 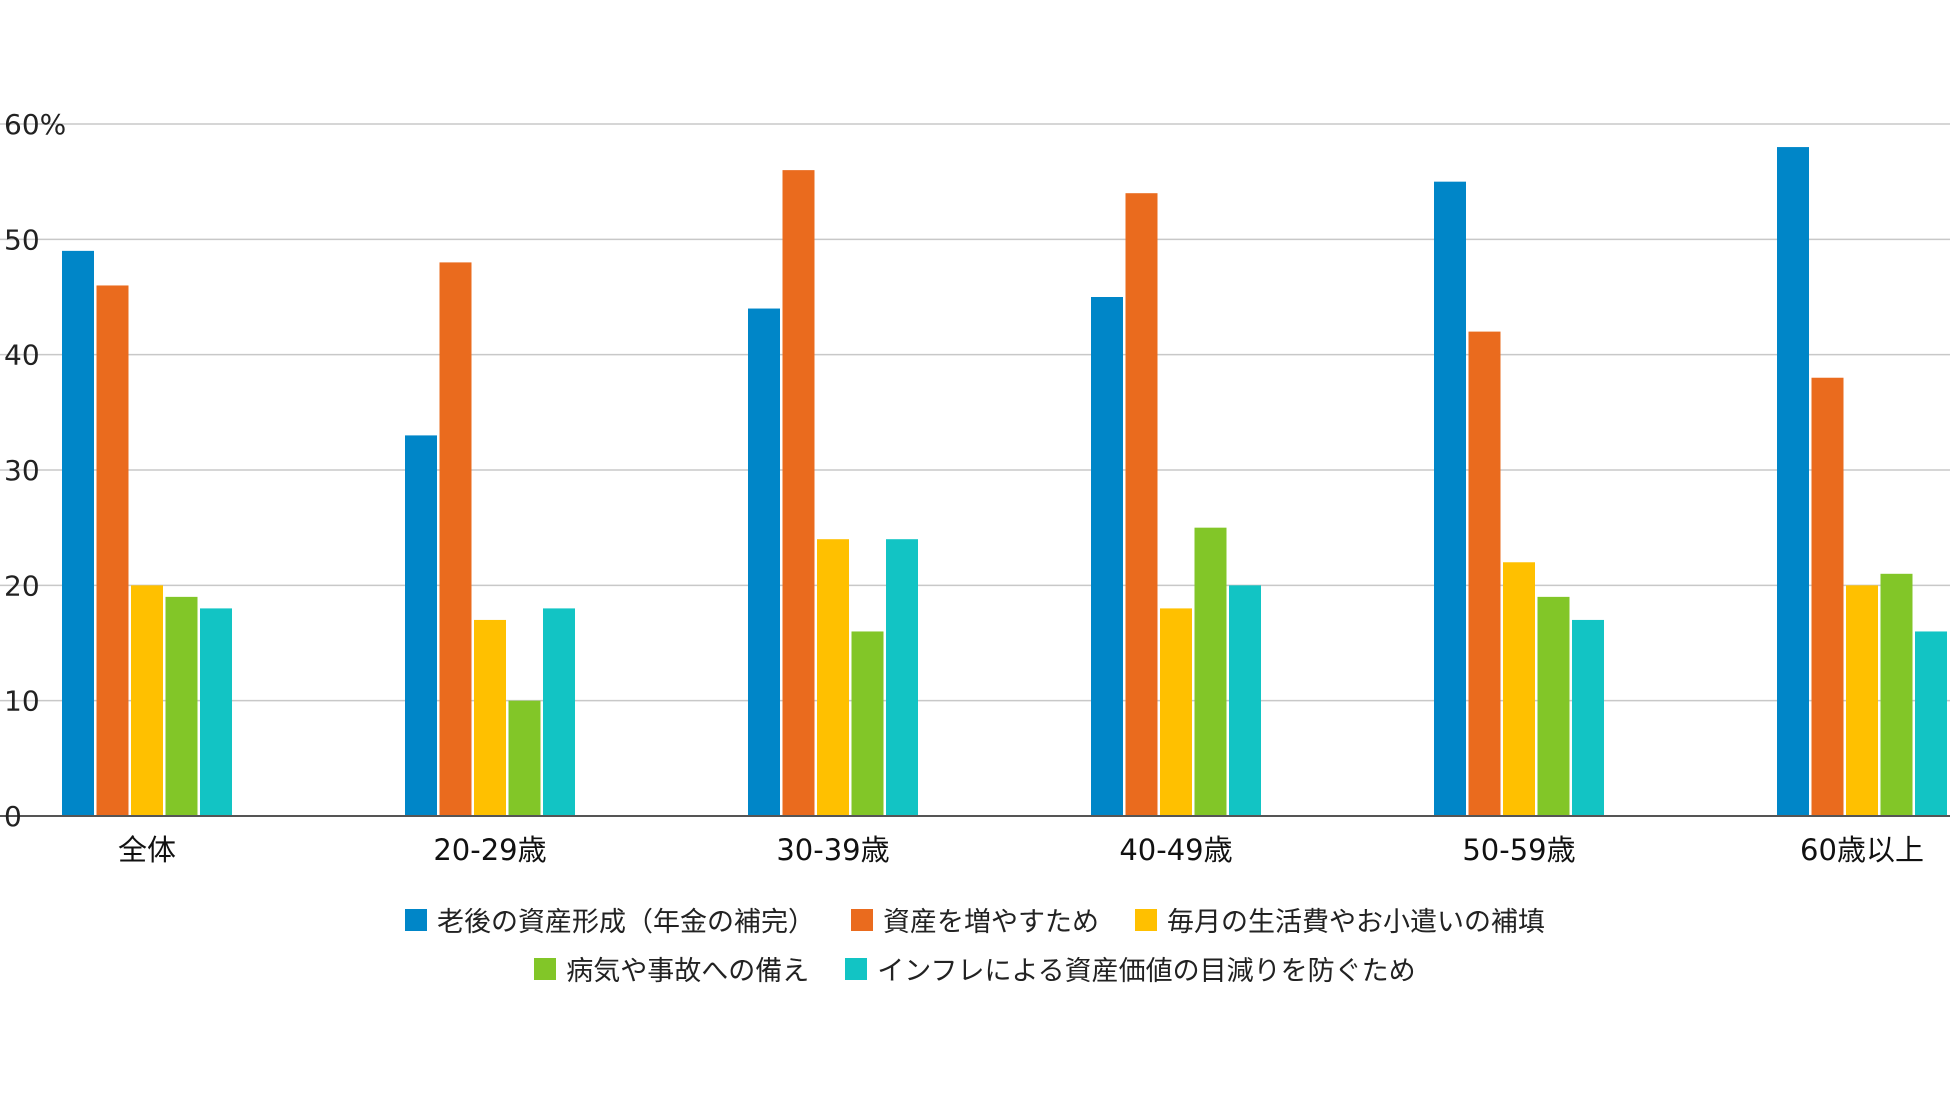 What do you see at coordinates (1862, 850) in the screenshot?
I see `x-category-label: 60歳以上` at bounding box center [1862, 850].